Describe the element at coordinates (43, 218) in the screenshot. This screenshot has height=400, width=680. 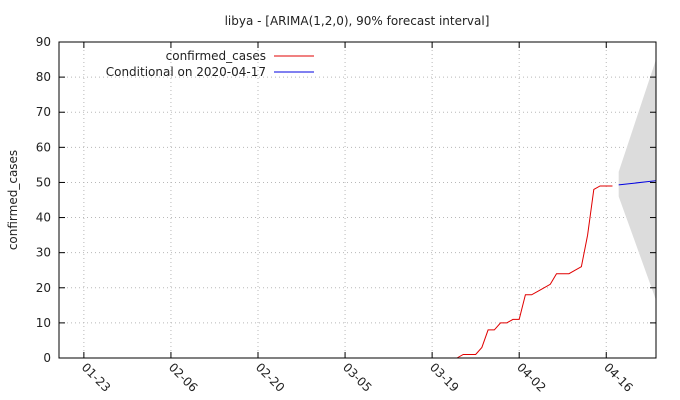
I see `y-tick-label: 40` at that location.